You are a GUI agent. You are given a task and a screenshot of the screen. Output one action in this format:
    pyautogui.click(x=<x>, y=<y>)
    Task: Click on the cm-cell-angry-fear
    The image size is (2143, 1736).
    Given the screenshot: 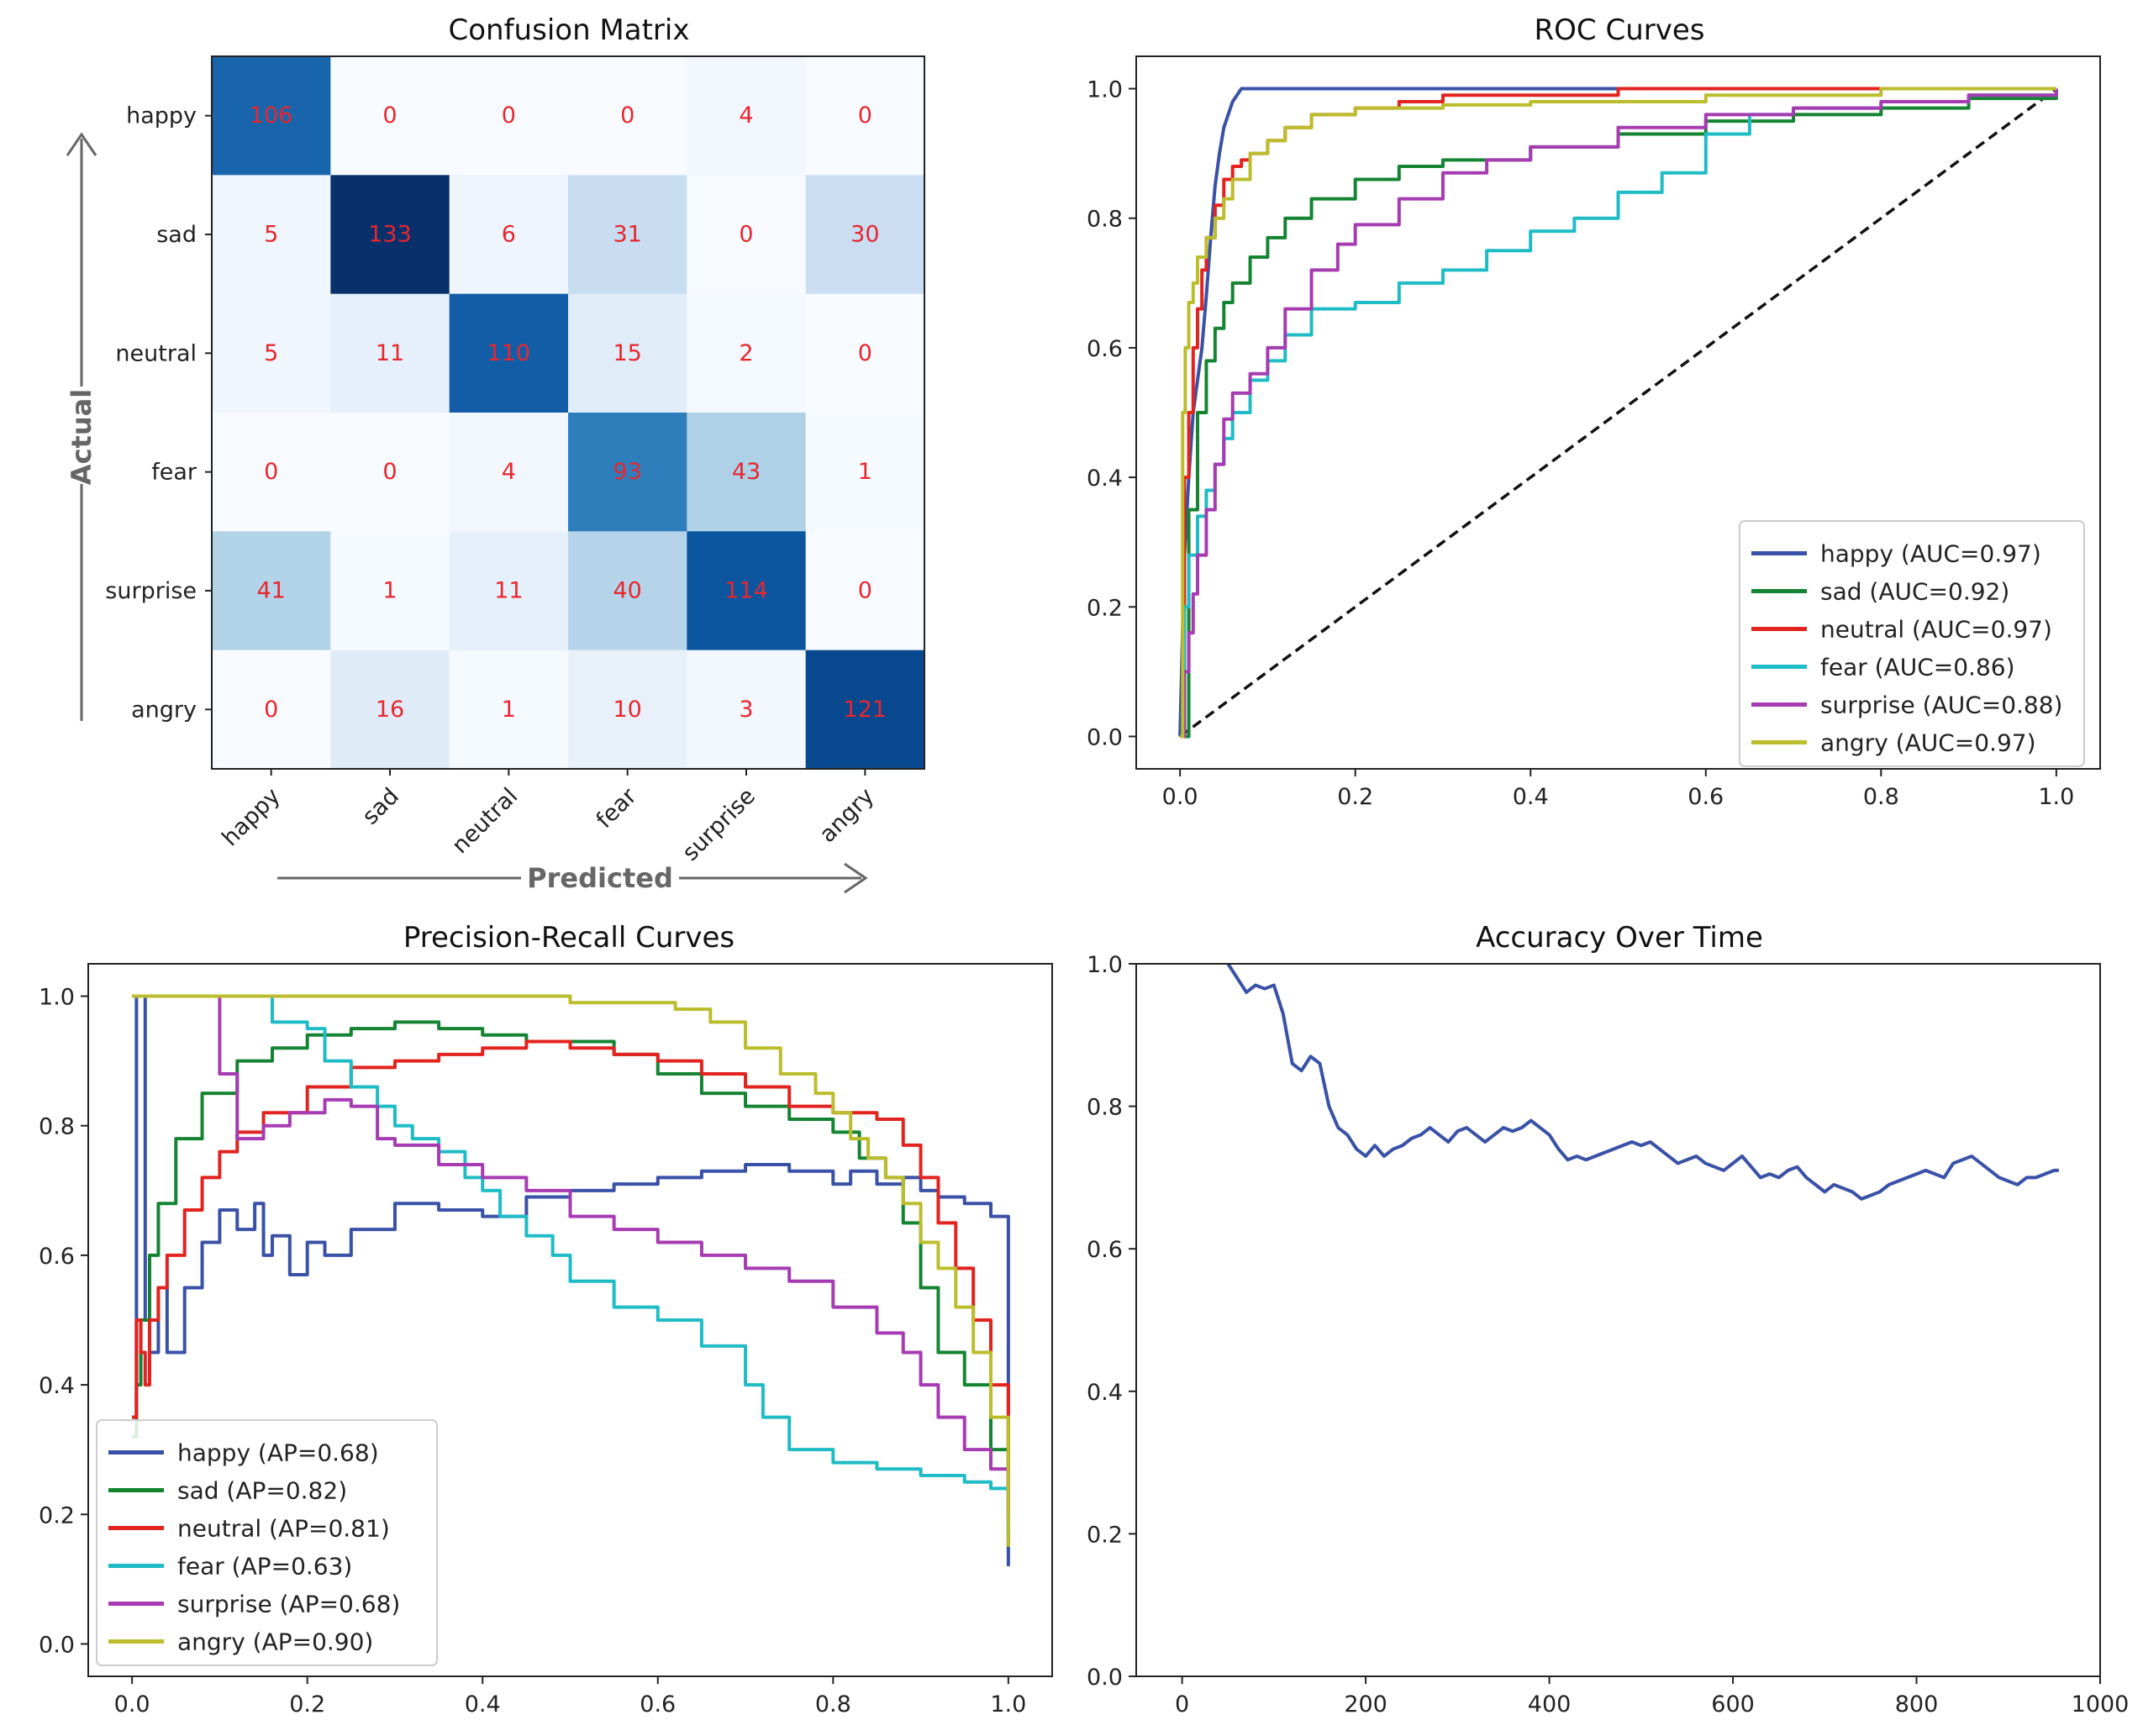 What is the action you would take?
    pyautogui.click(x=627, y=710)
    